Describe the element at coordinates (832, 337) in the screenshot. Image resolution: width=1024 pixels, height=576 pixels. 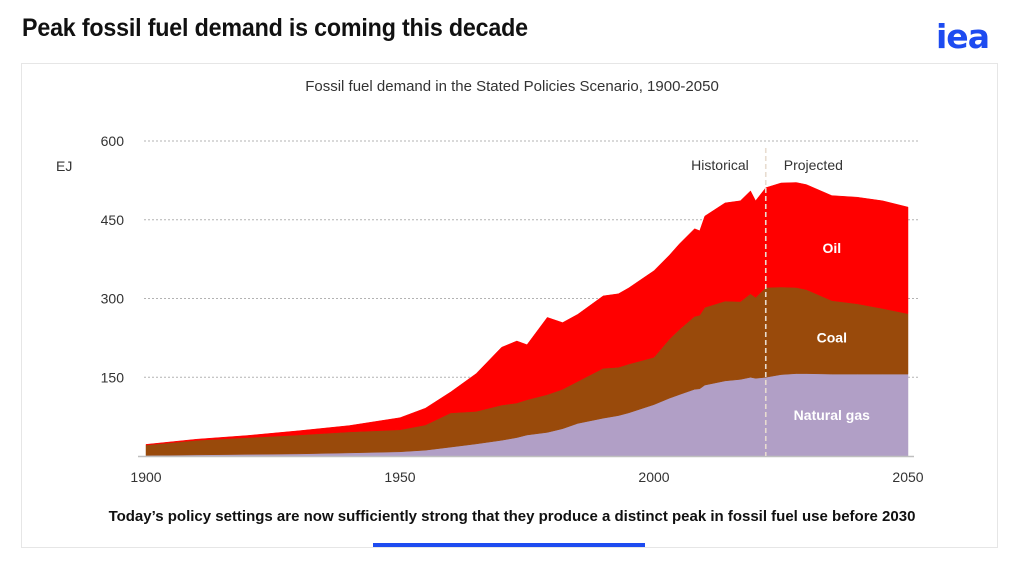
I see `series-label: Coal` at that location.